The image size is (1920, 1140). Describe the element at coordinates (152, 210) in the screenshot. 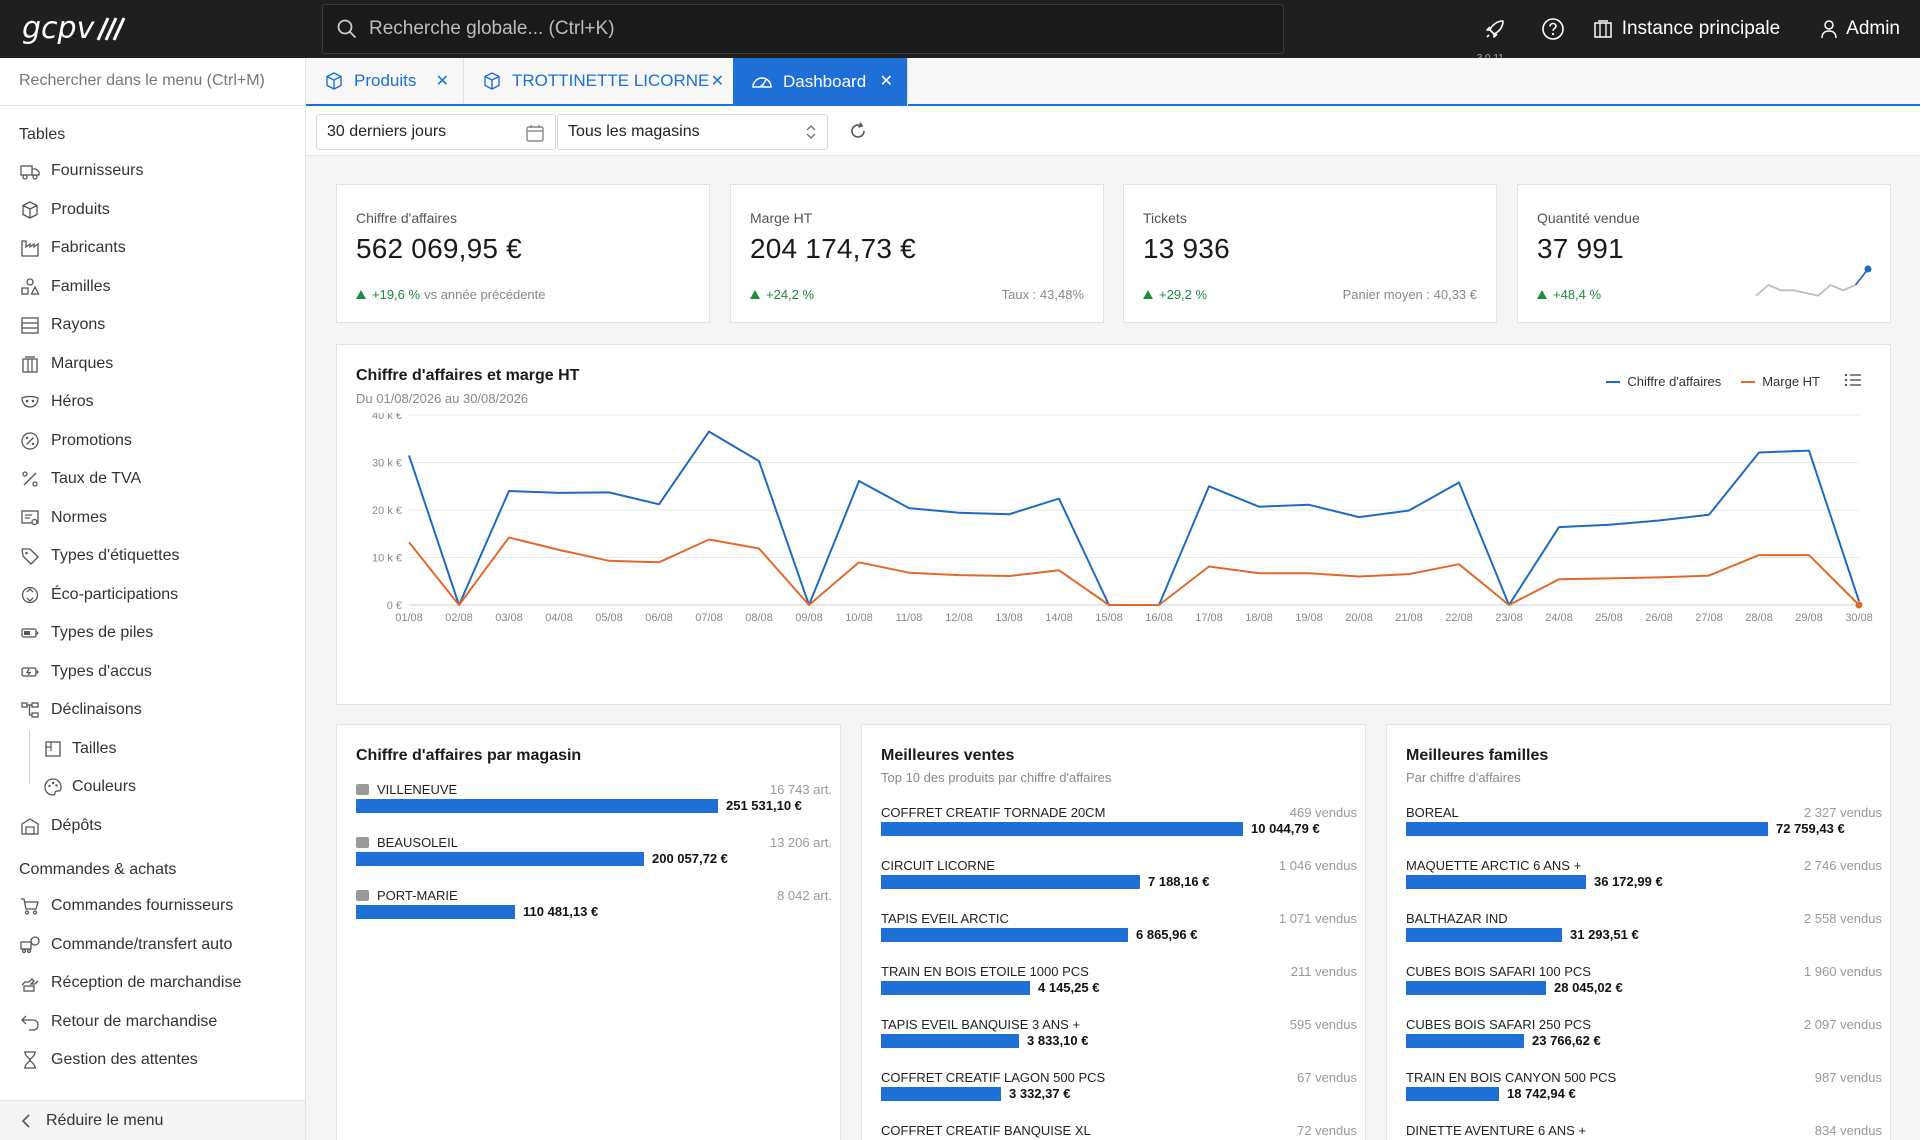

I see `sidebar-item-produits: Produits` at that location.